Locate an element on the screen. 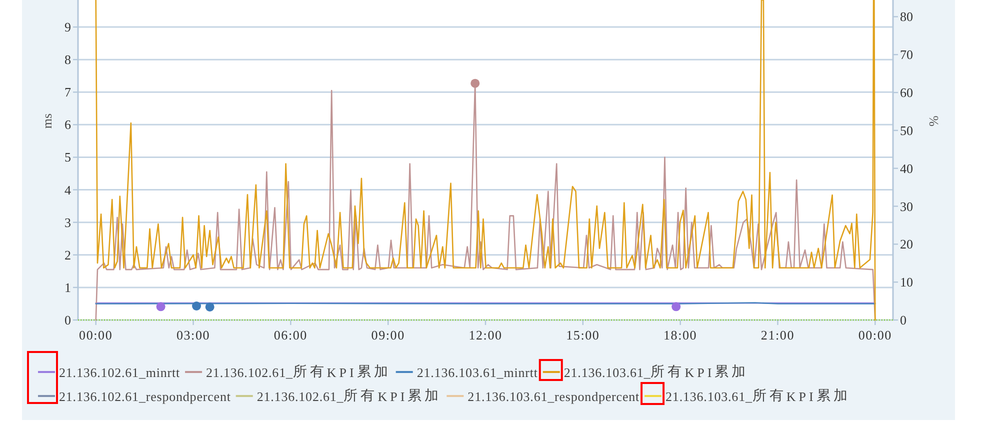 The image size is (982, 433). y-axis-title: ms is located at coordinates (47, 121).